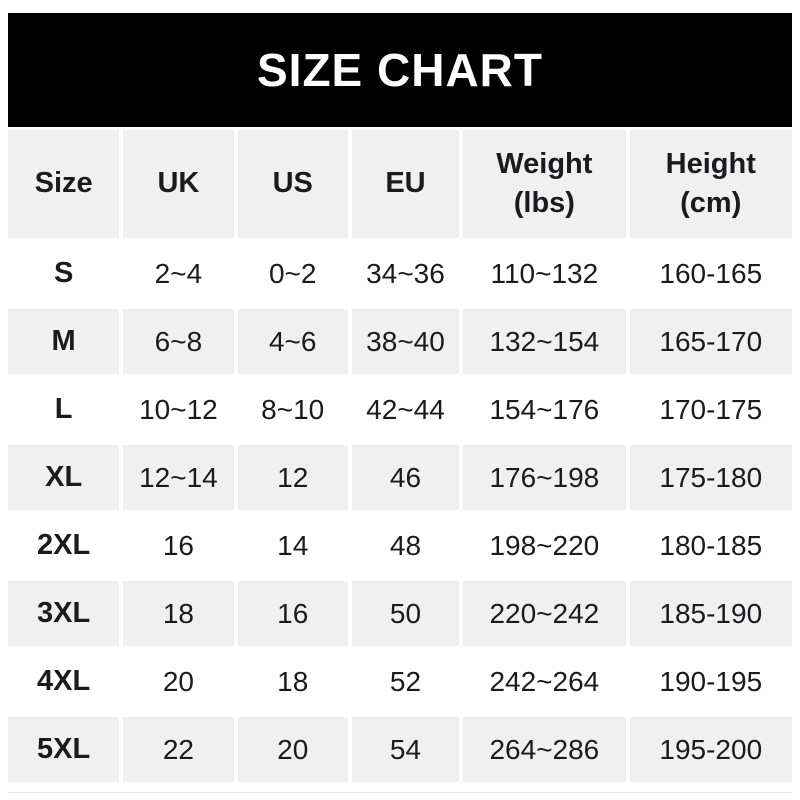 The image size is (800, 800). I want to click on table-cell: 110~132, so click(544, 273).